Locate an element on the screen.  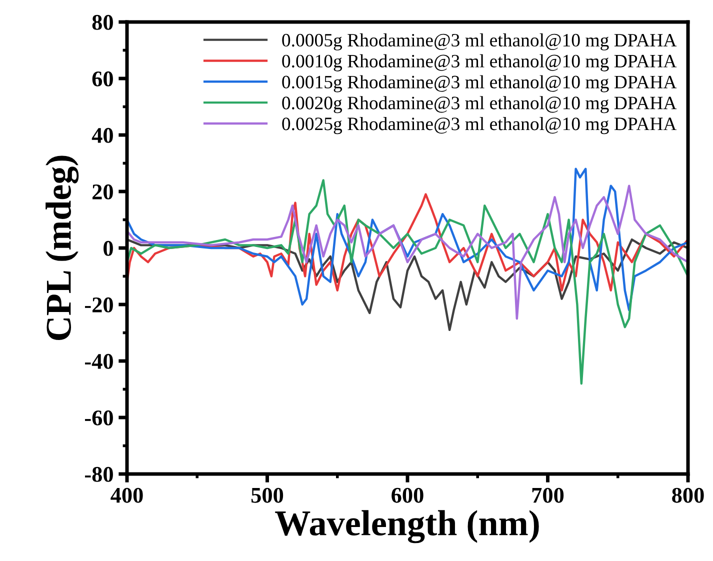
x-tick-label: 700 is located at coordinates (548, 495).